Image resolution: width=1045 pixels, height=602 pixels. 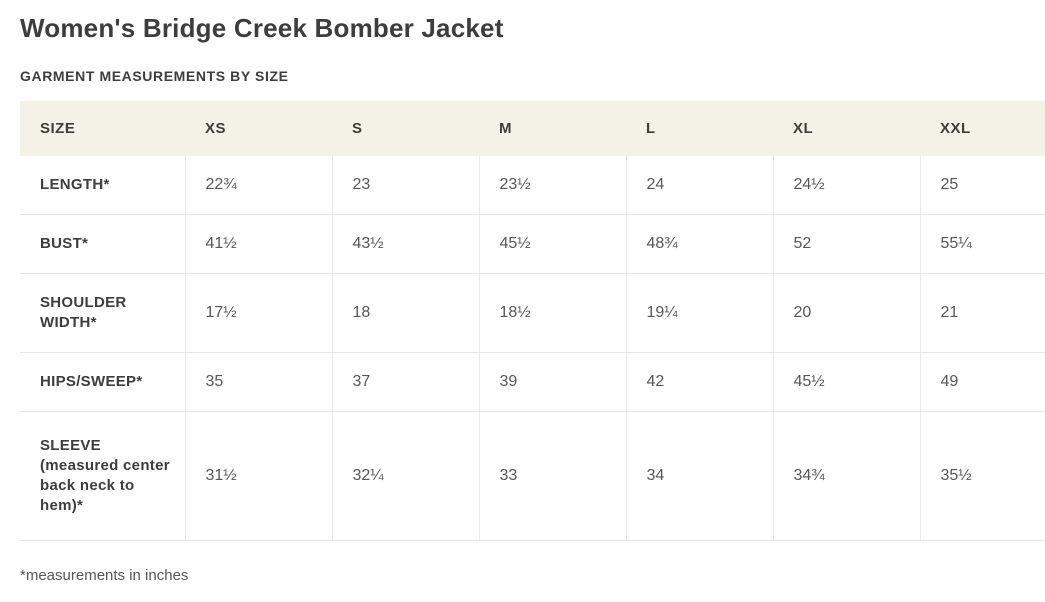 I want to click on measurement-value: 52, so click(x=846, y=244).